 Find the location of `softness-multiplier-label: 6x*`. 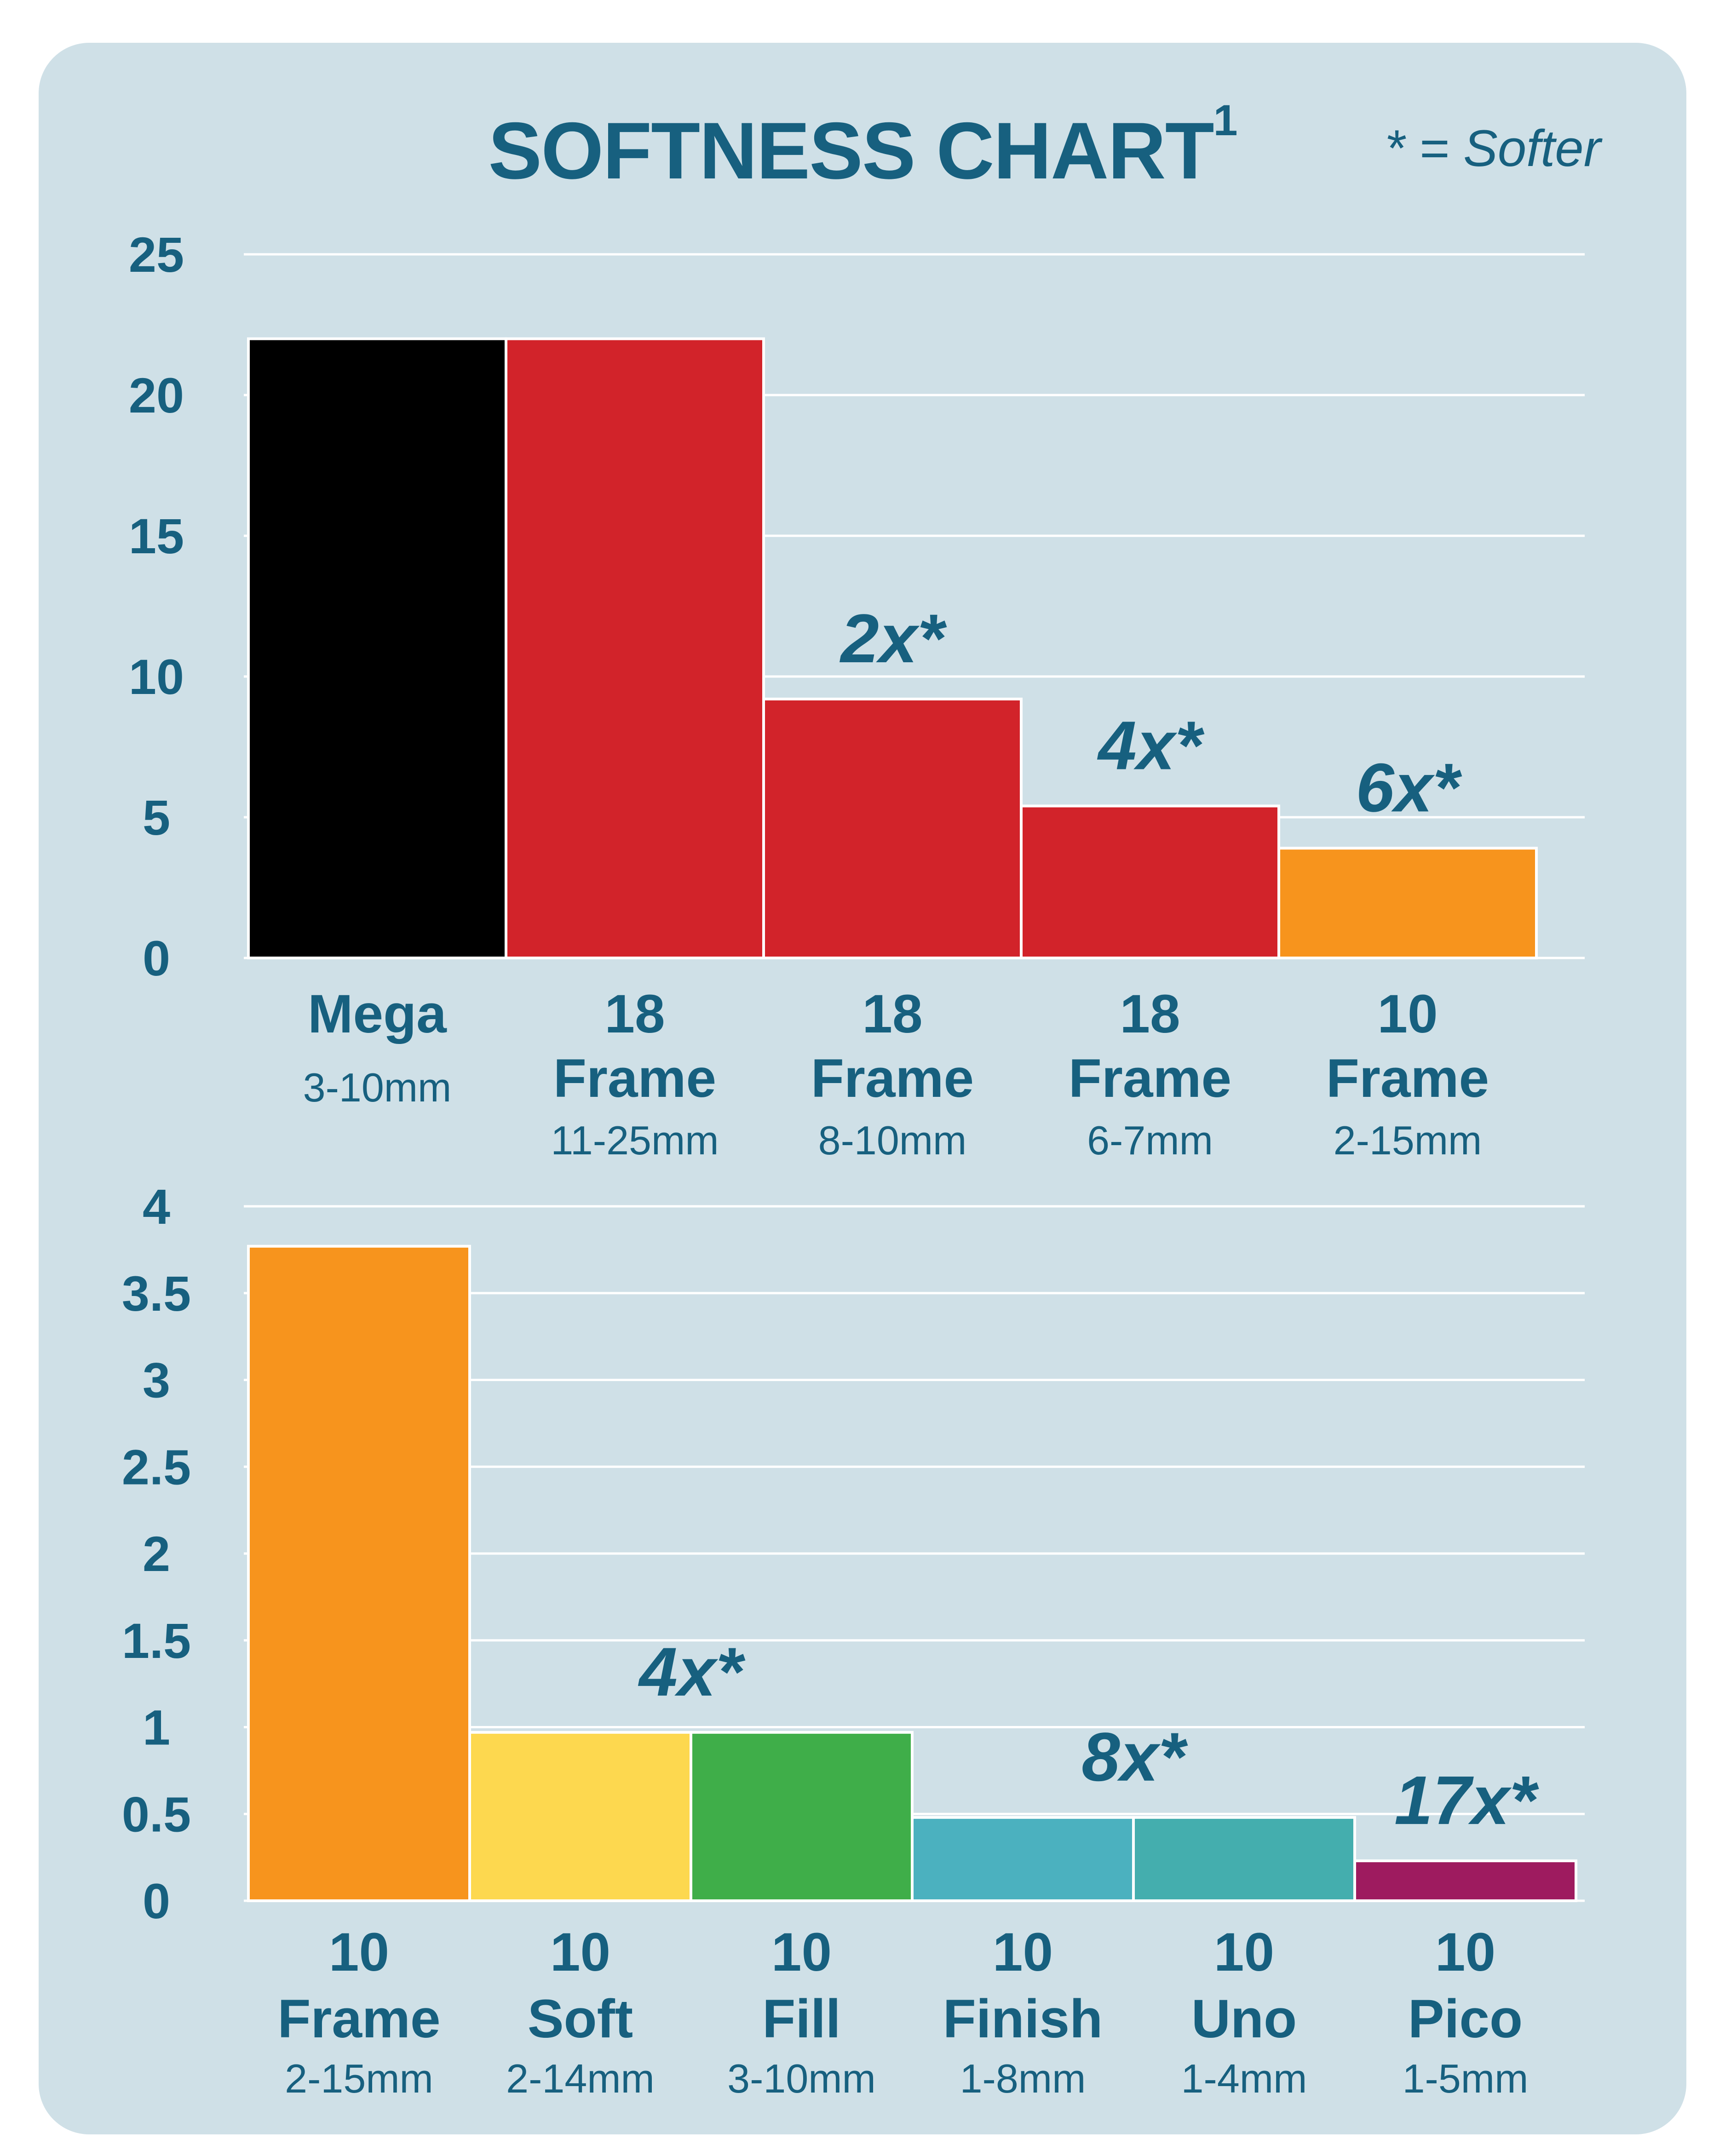

softness-multiplier-label: 6x* is located at coordinates (1409, 788).